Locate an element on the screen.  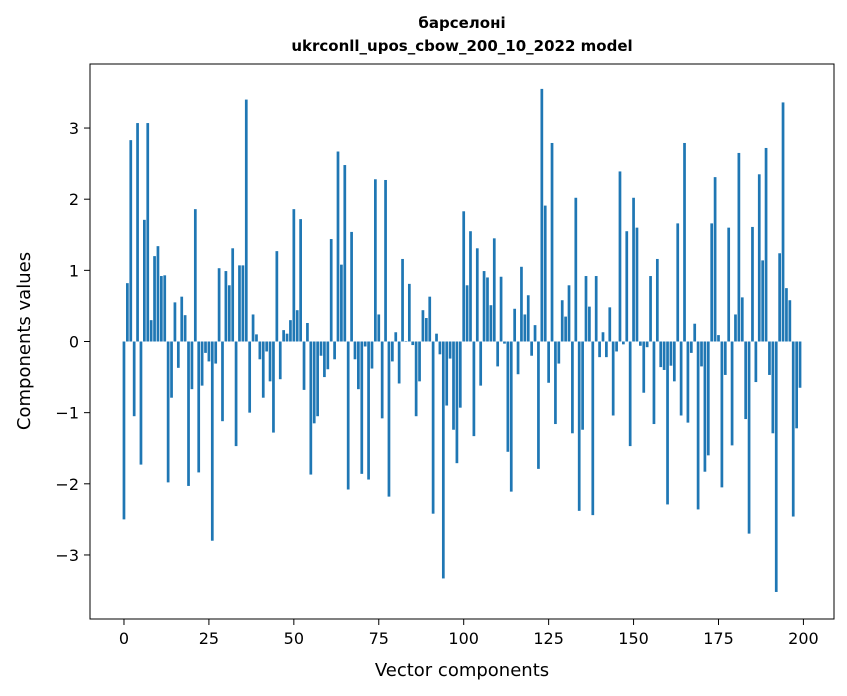
x-tick-label: 175 is located at coordinates (718, 638).